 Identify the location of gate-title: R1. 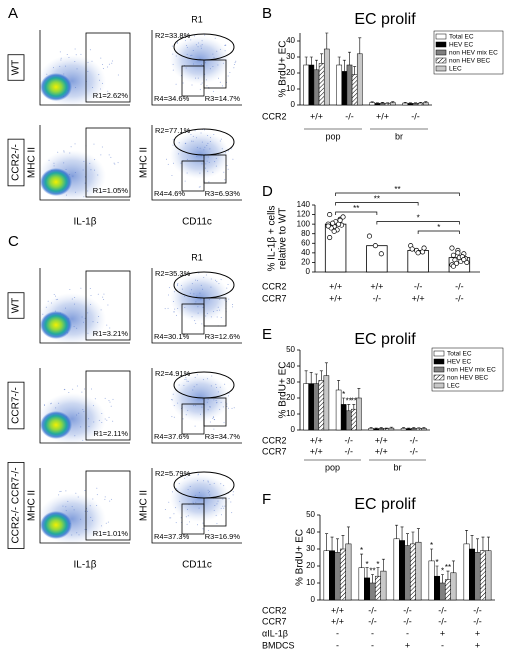
(197, 19).